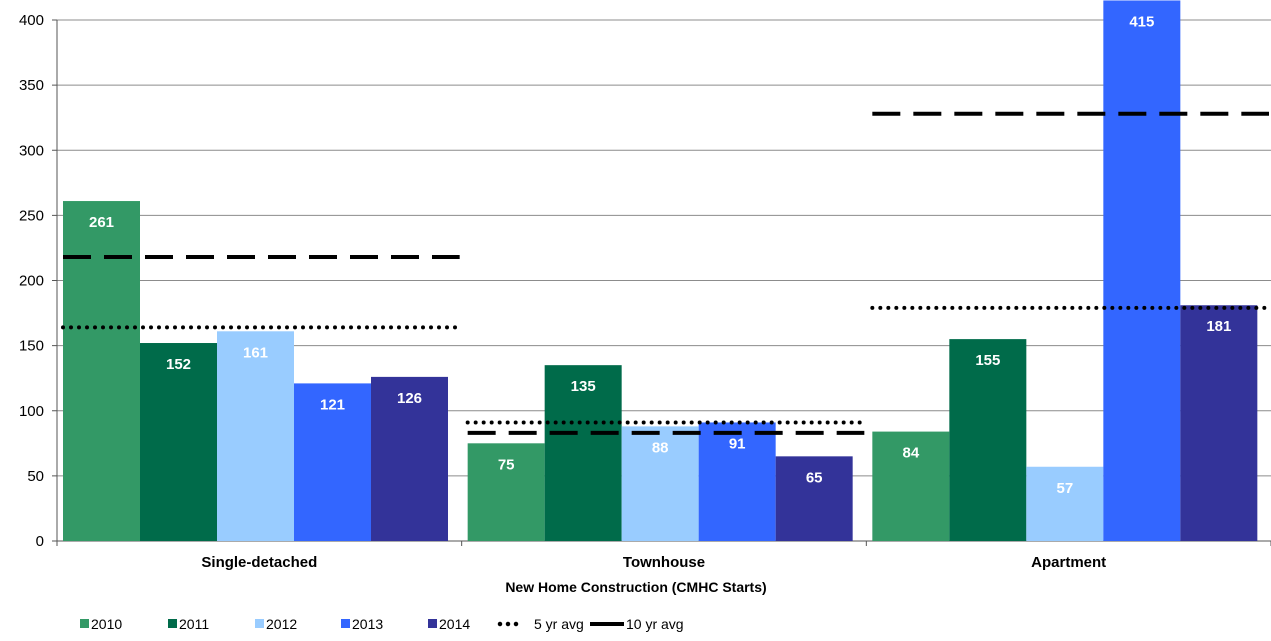  Describe the element at coordinates (84, 623) in the screenshot. I see `legend-swatch-2010` at that location.